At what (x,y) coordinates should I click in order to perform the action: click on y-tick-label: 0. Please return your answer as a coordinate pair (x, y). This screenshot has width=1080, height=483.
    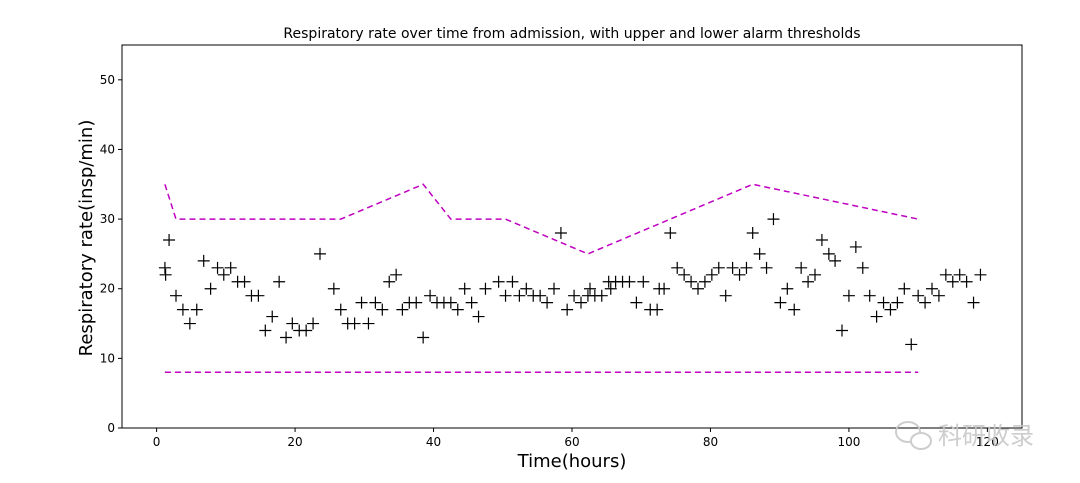
    Looking at the image, I should click on (111, 428).